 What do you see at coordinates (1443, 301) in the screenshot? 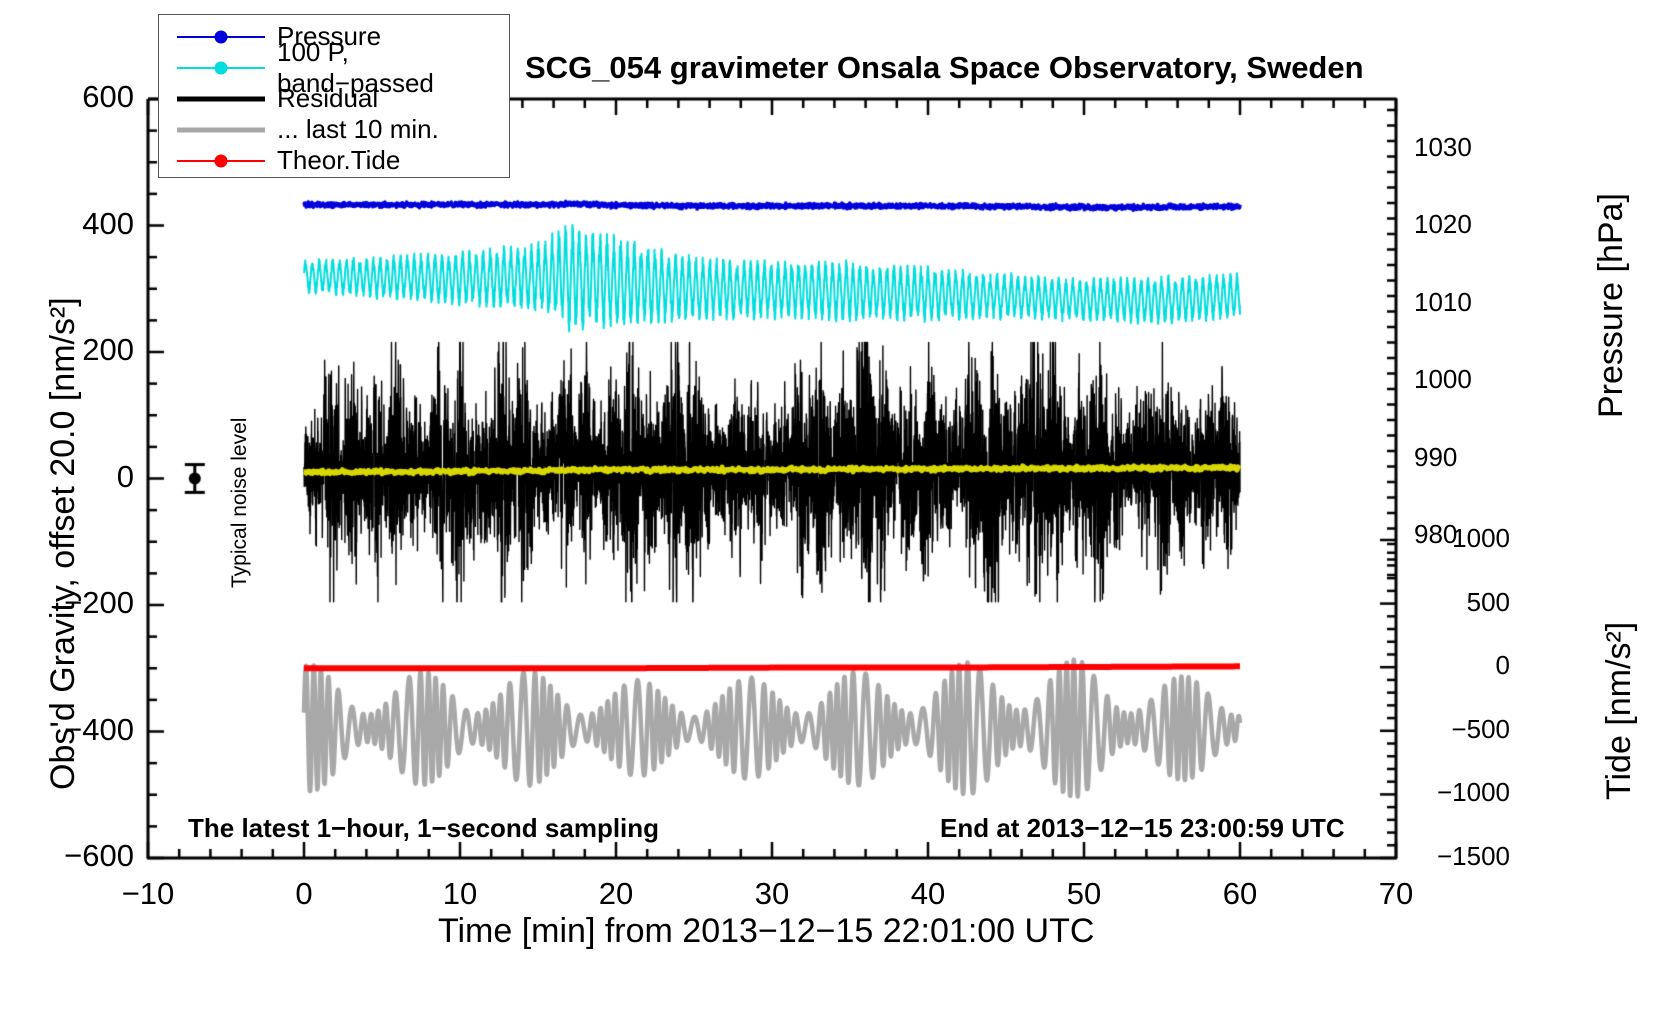
I see `pressure-tick-label: 1010` at bounding box center [1443, 301].